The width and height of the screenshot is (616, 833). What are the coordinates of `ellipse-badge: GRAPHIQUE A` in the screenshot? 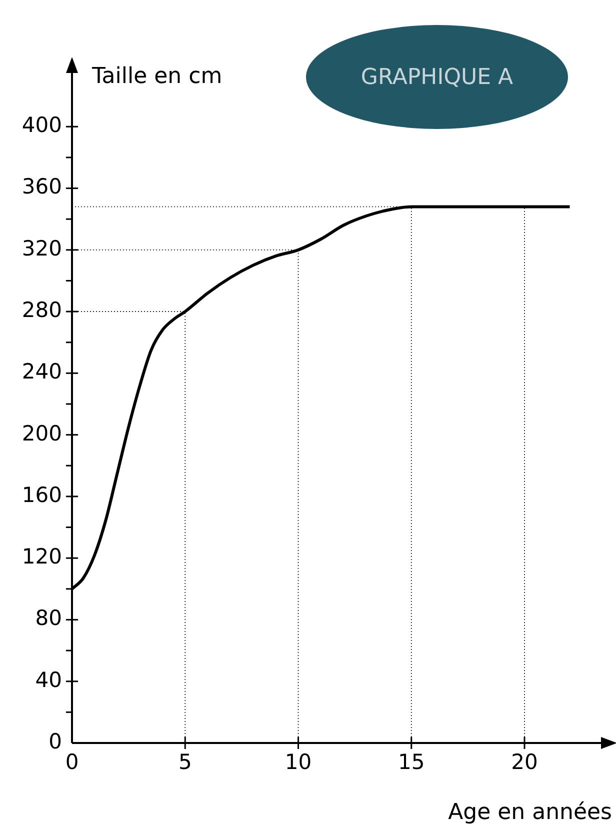 It's located at (437, 77).